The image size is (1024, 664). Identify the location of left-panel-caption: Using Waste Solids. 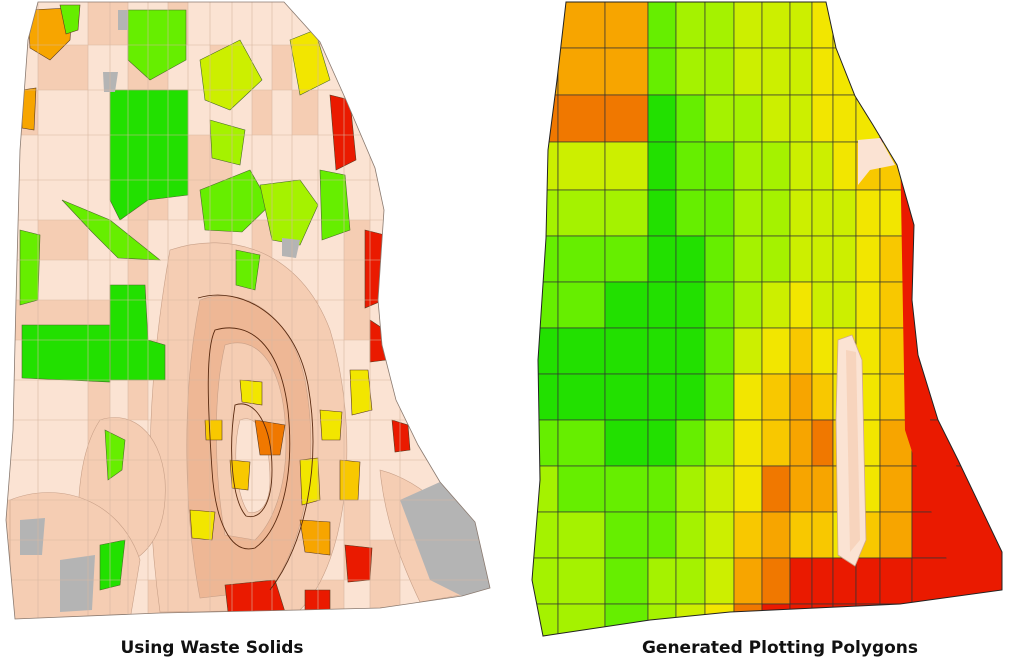
(212, 648).